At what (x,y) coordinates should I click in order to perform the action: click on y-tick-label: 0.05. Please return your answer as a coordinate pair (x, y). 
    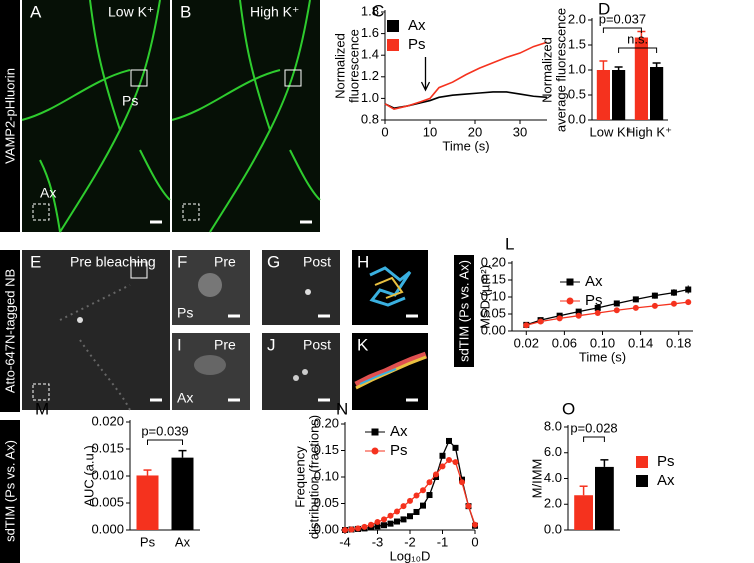
    Looking at the image, I should click on (326, 502).